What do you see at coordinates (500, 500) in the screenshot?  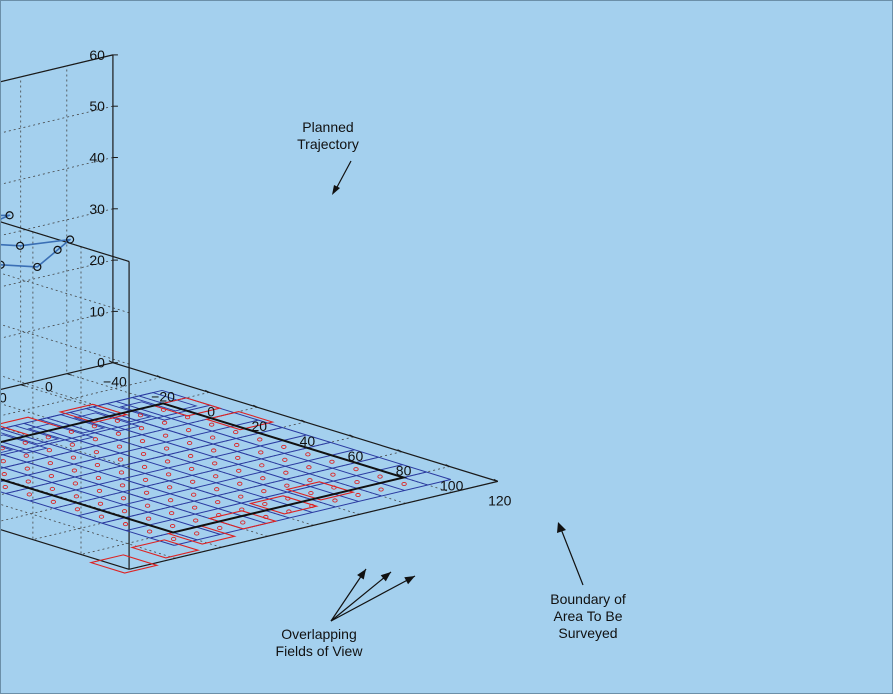 I see `x-tick-label: 120` at bounding box center [500, 500].